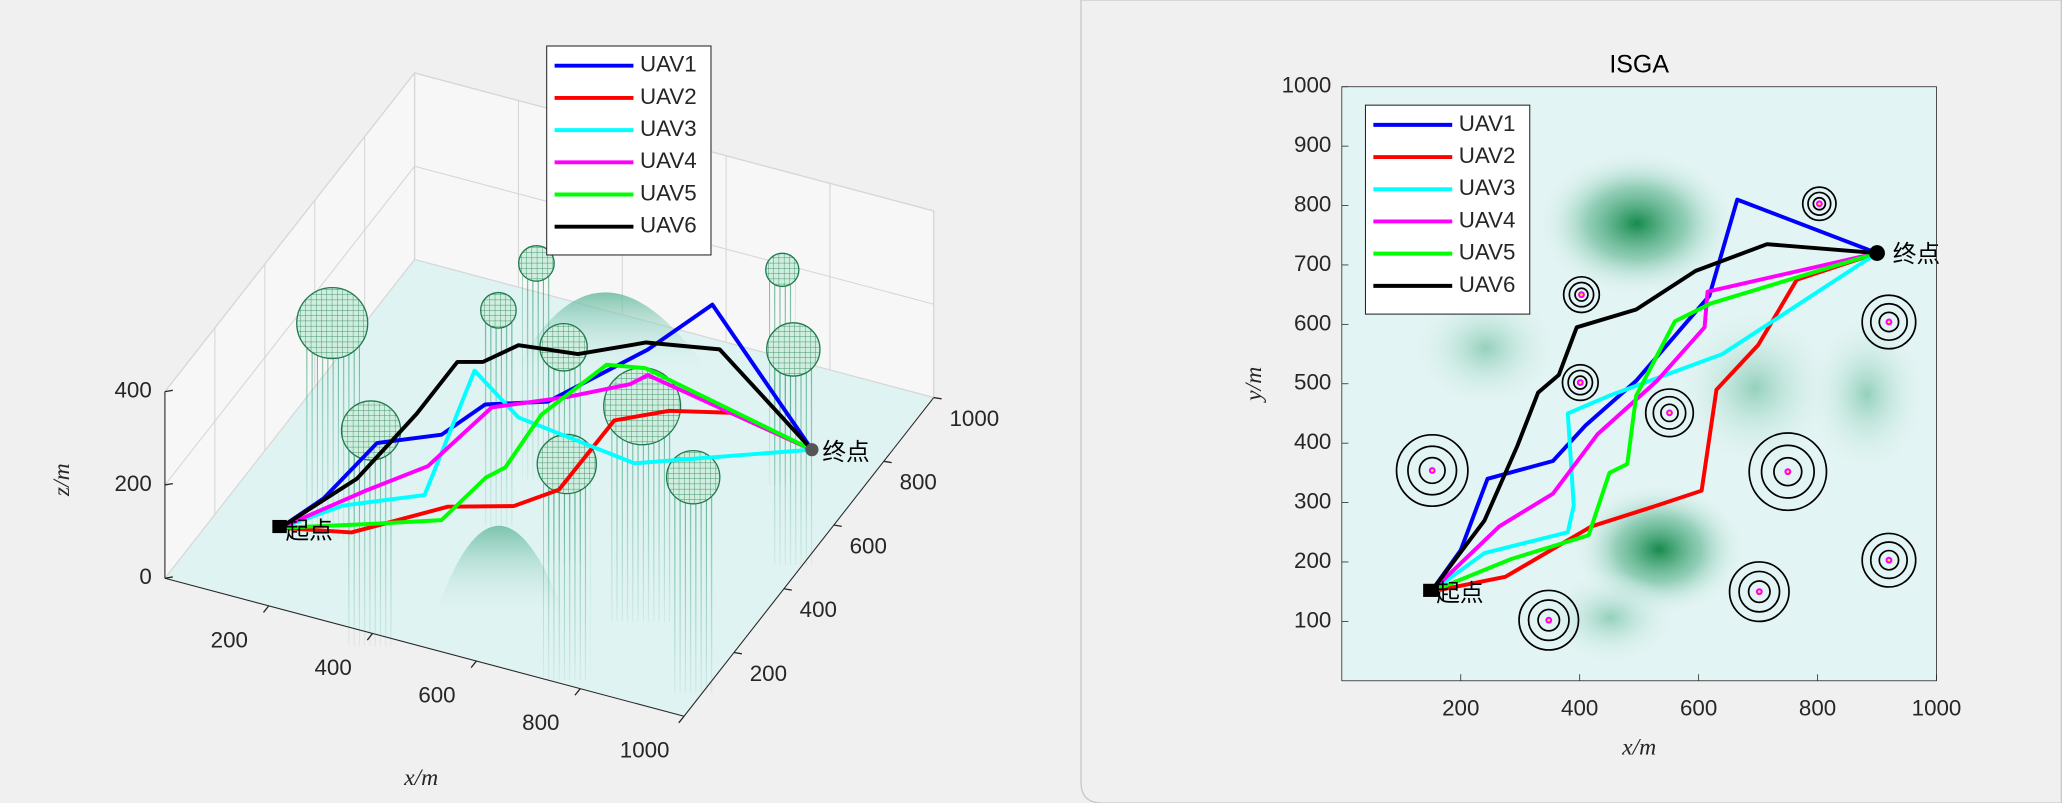  Describe the element at coordinates (1312, 500) in the screenshot. I see `y-tick-label: 300` at that location.